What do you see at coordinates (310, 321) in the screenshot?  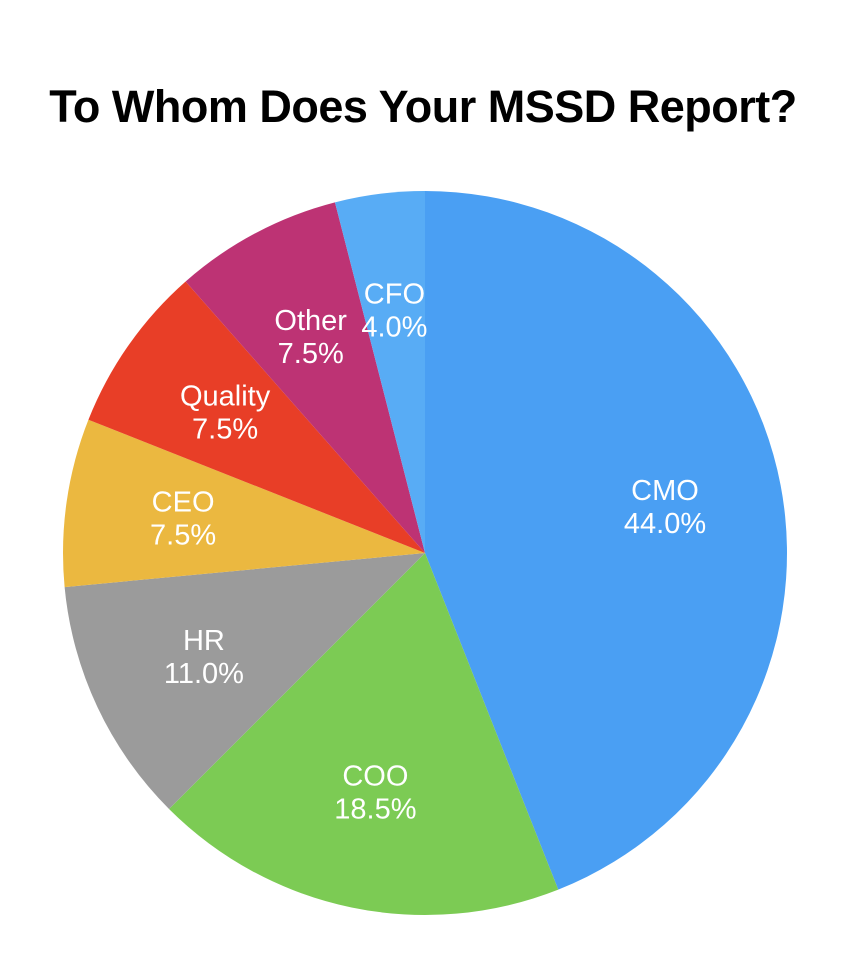 I see `slice-category-label: Other` at bounding box center [310, 321].